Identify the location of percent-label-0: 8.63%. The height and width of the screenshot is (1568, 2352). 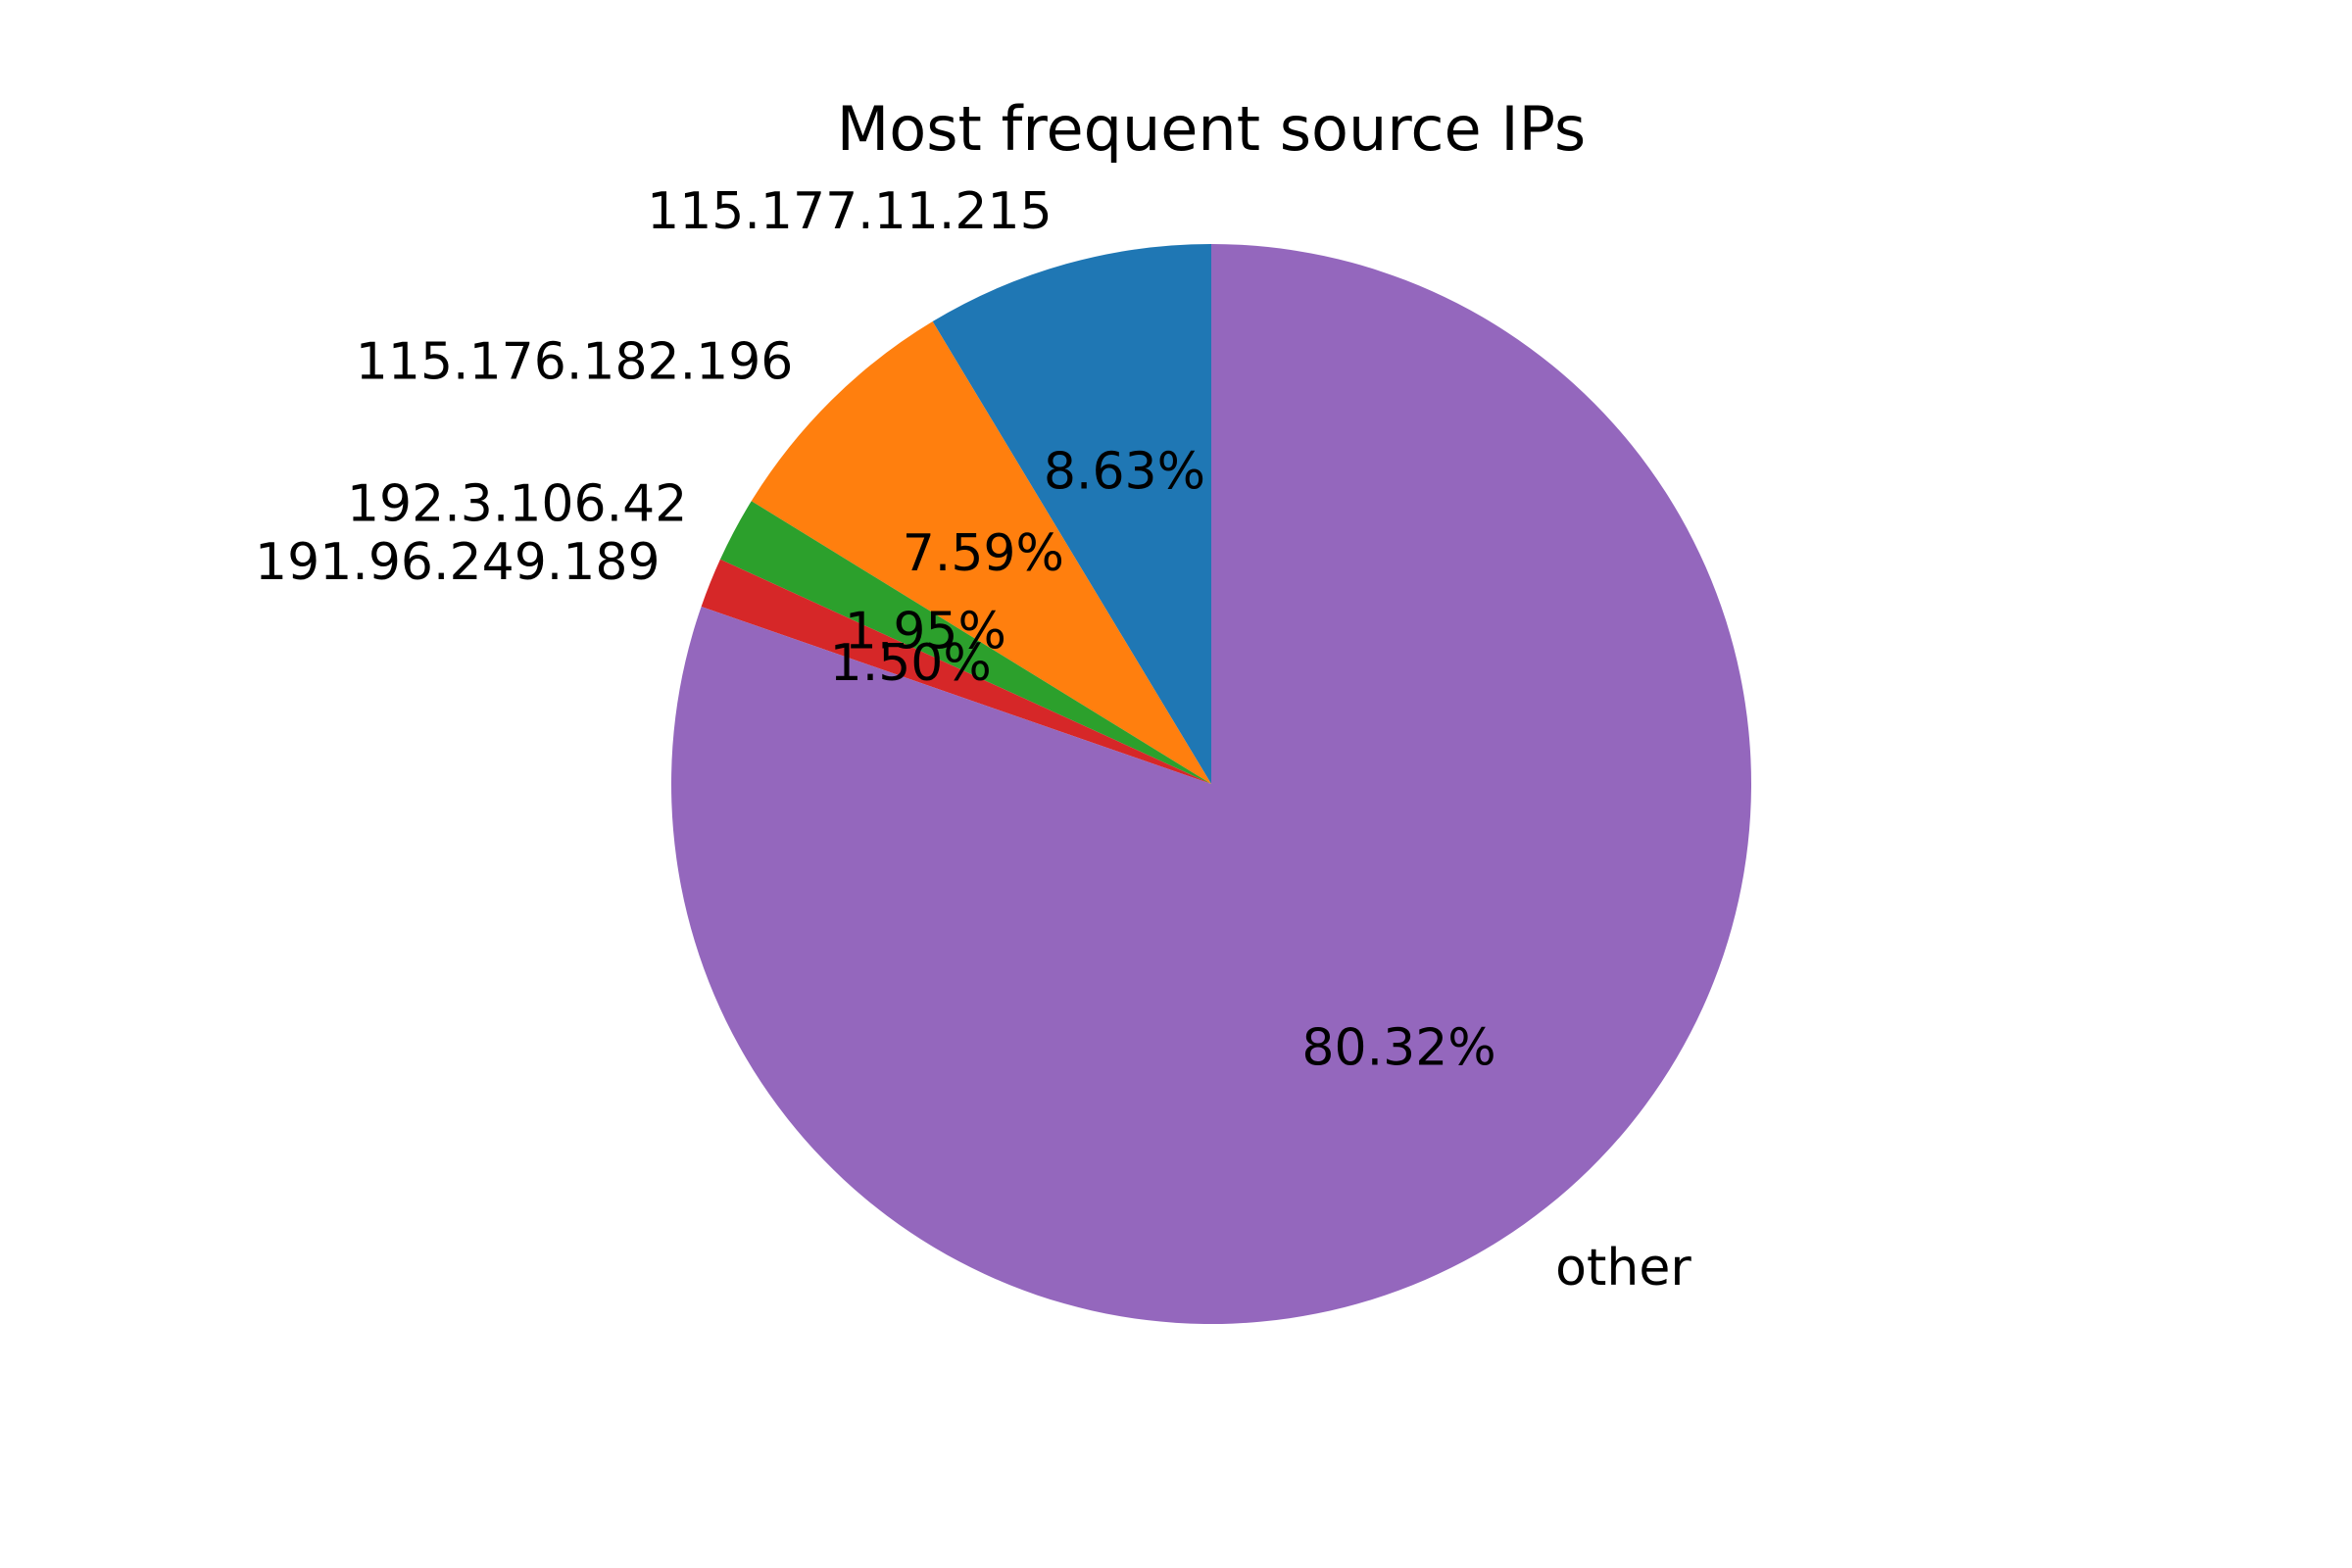
(1124, 471).